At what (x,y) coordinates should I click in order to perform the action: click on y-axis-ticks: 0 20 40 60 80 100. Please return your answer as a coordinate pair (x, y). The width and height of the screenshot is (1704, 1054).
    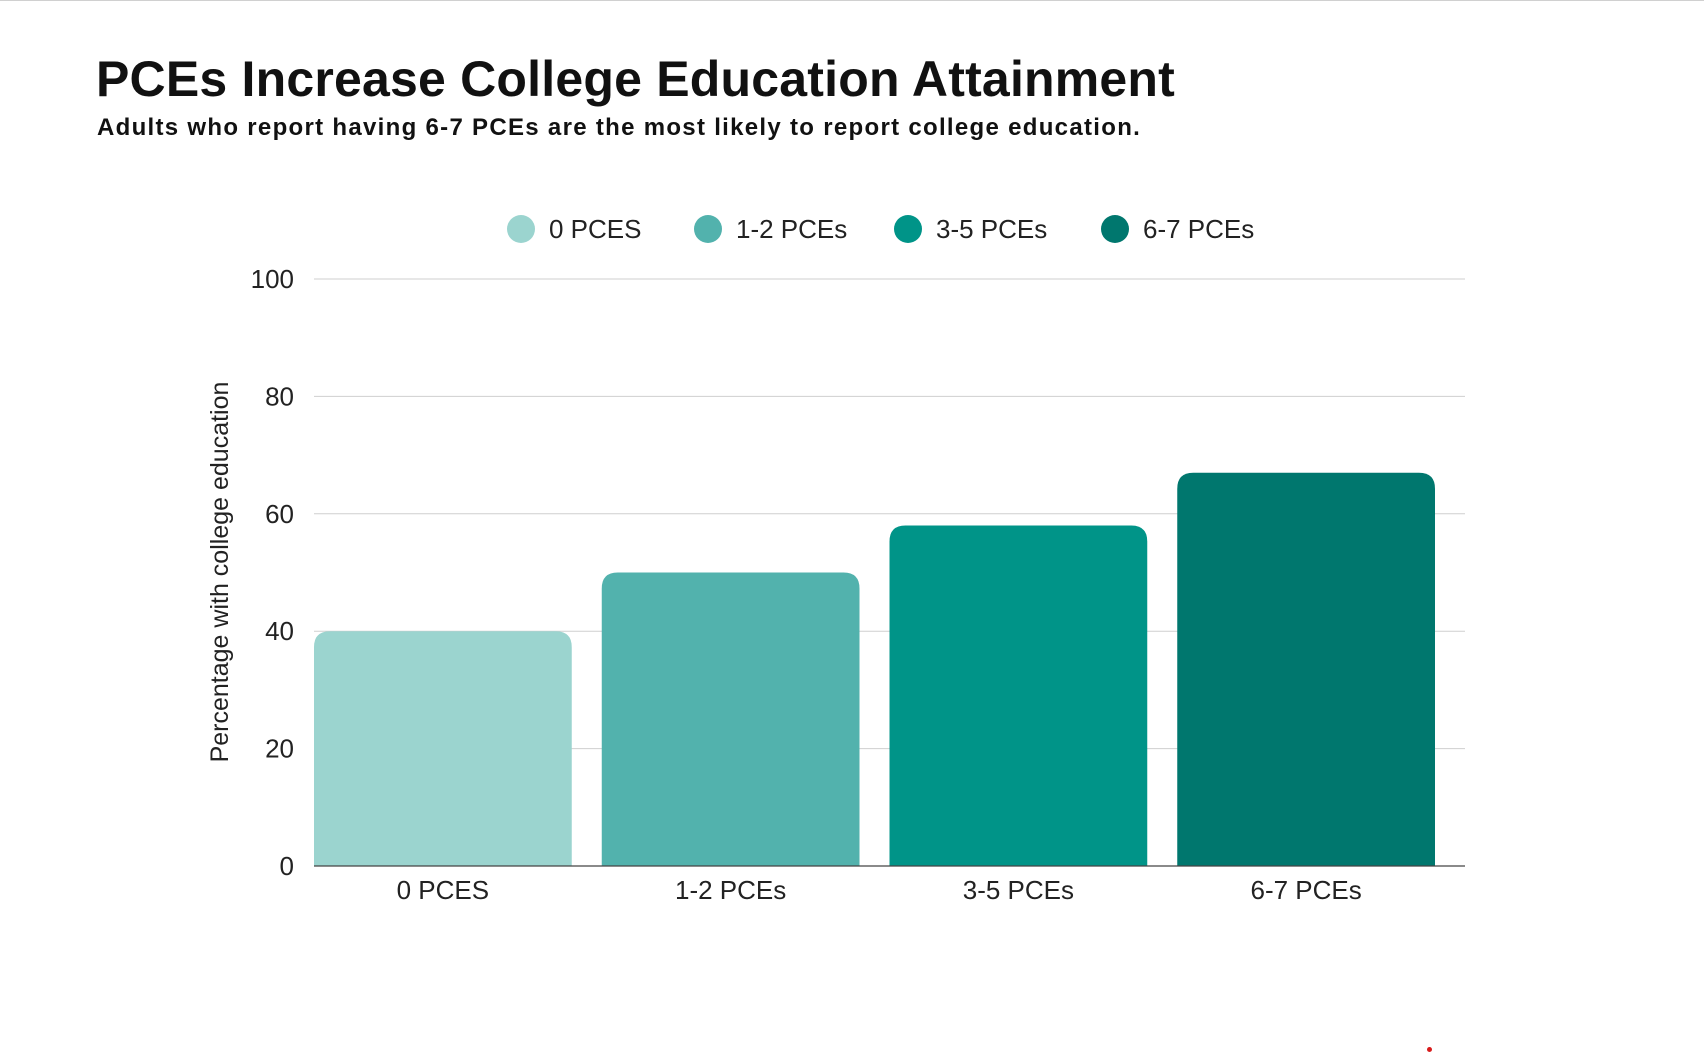
    Looking at the image, I should click on (272, 572).